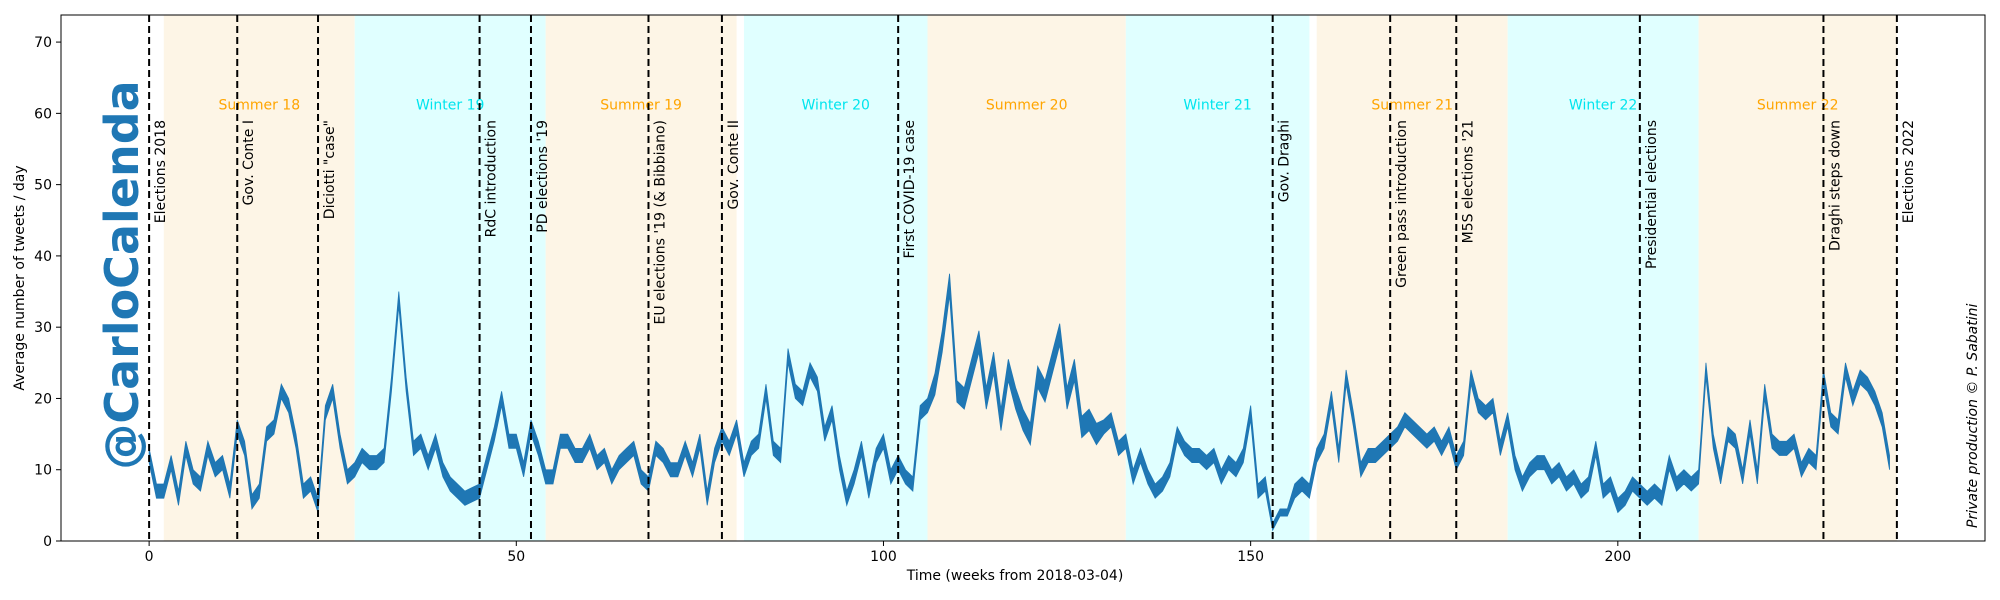 Image resolution: width=2000 pixels, height=600 pixels. What do you see at coordinates (43, 399) in the screenshot?
I see `y-tick-label: 20` at bounding box center [43, 399].